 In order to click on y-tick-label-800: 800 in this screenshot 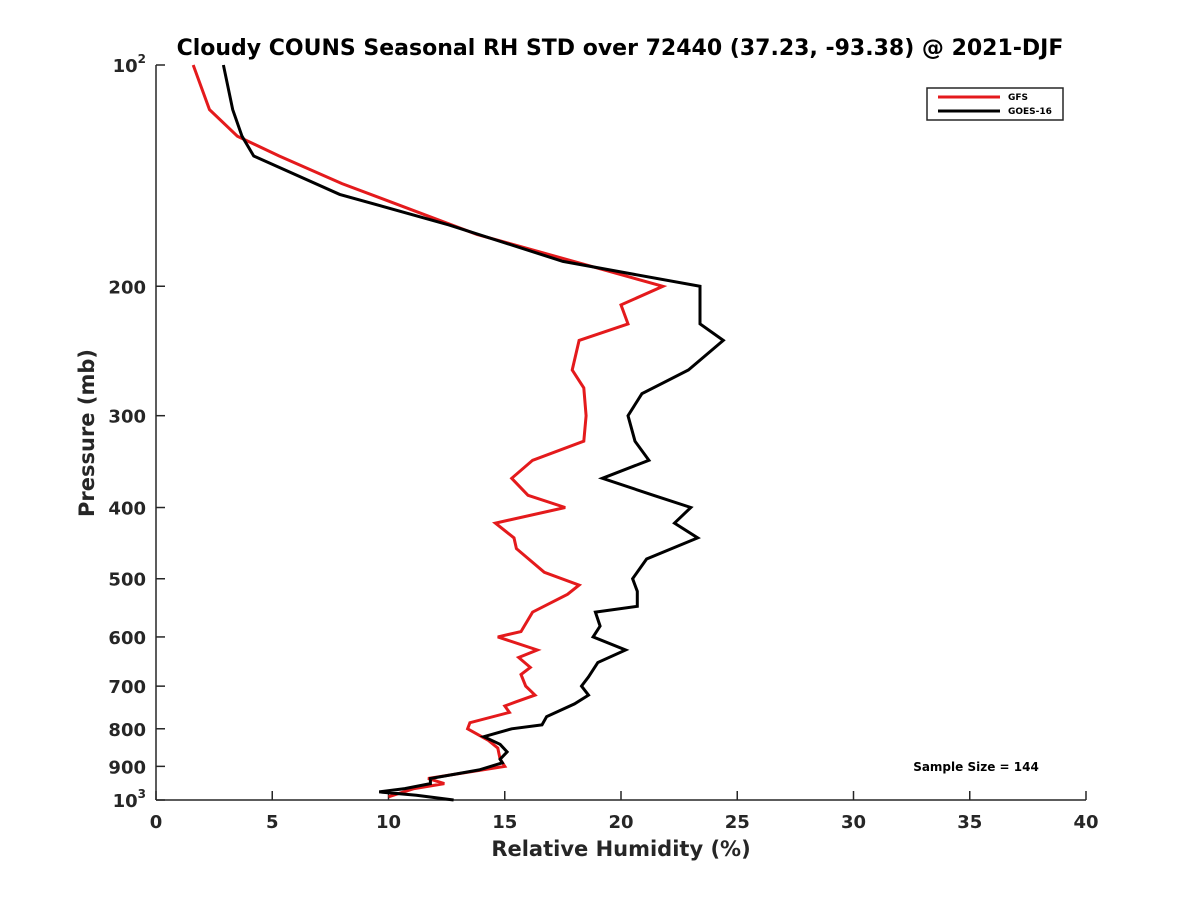, I will do `click(127, 730)`.